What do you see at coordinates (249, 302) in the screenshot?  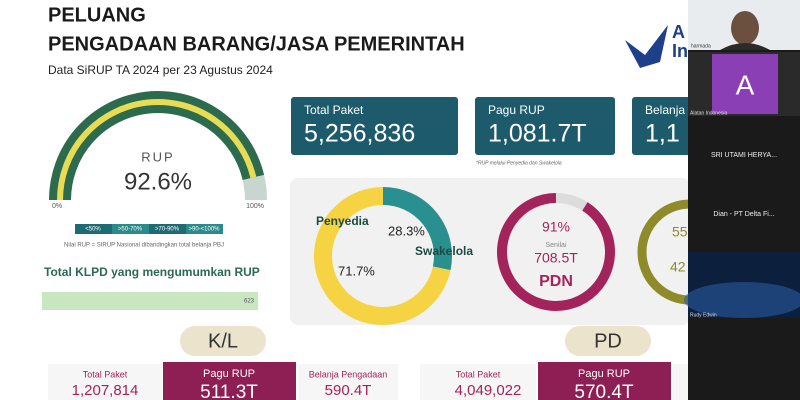 I see `klpd-count: 623` at bounding box center [249, 302].